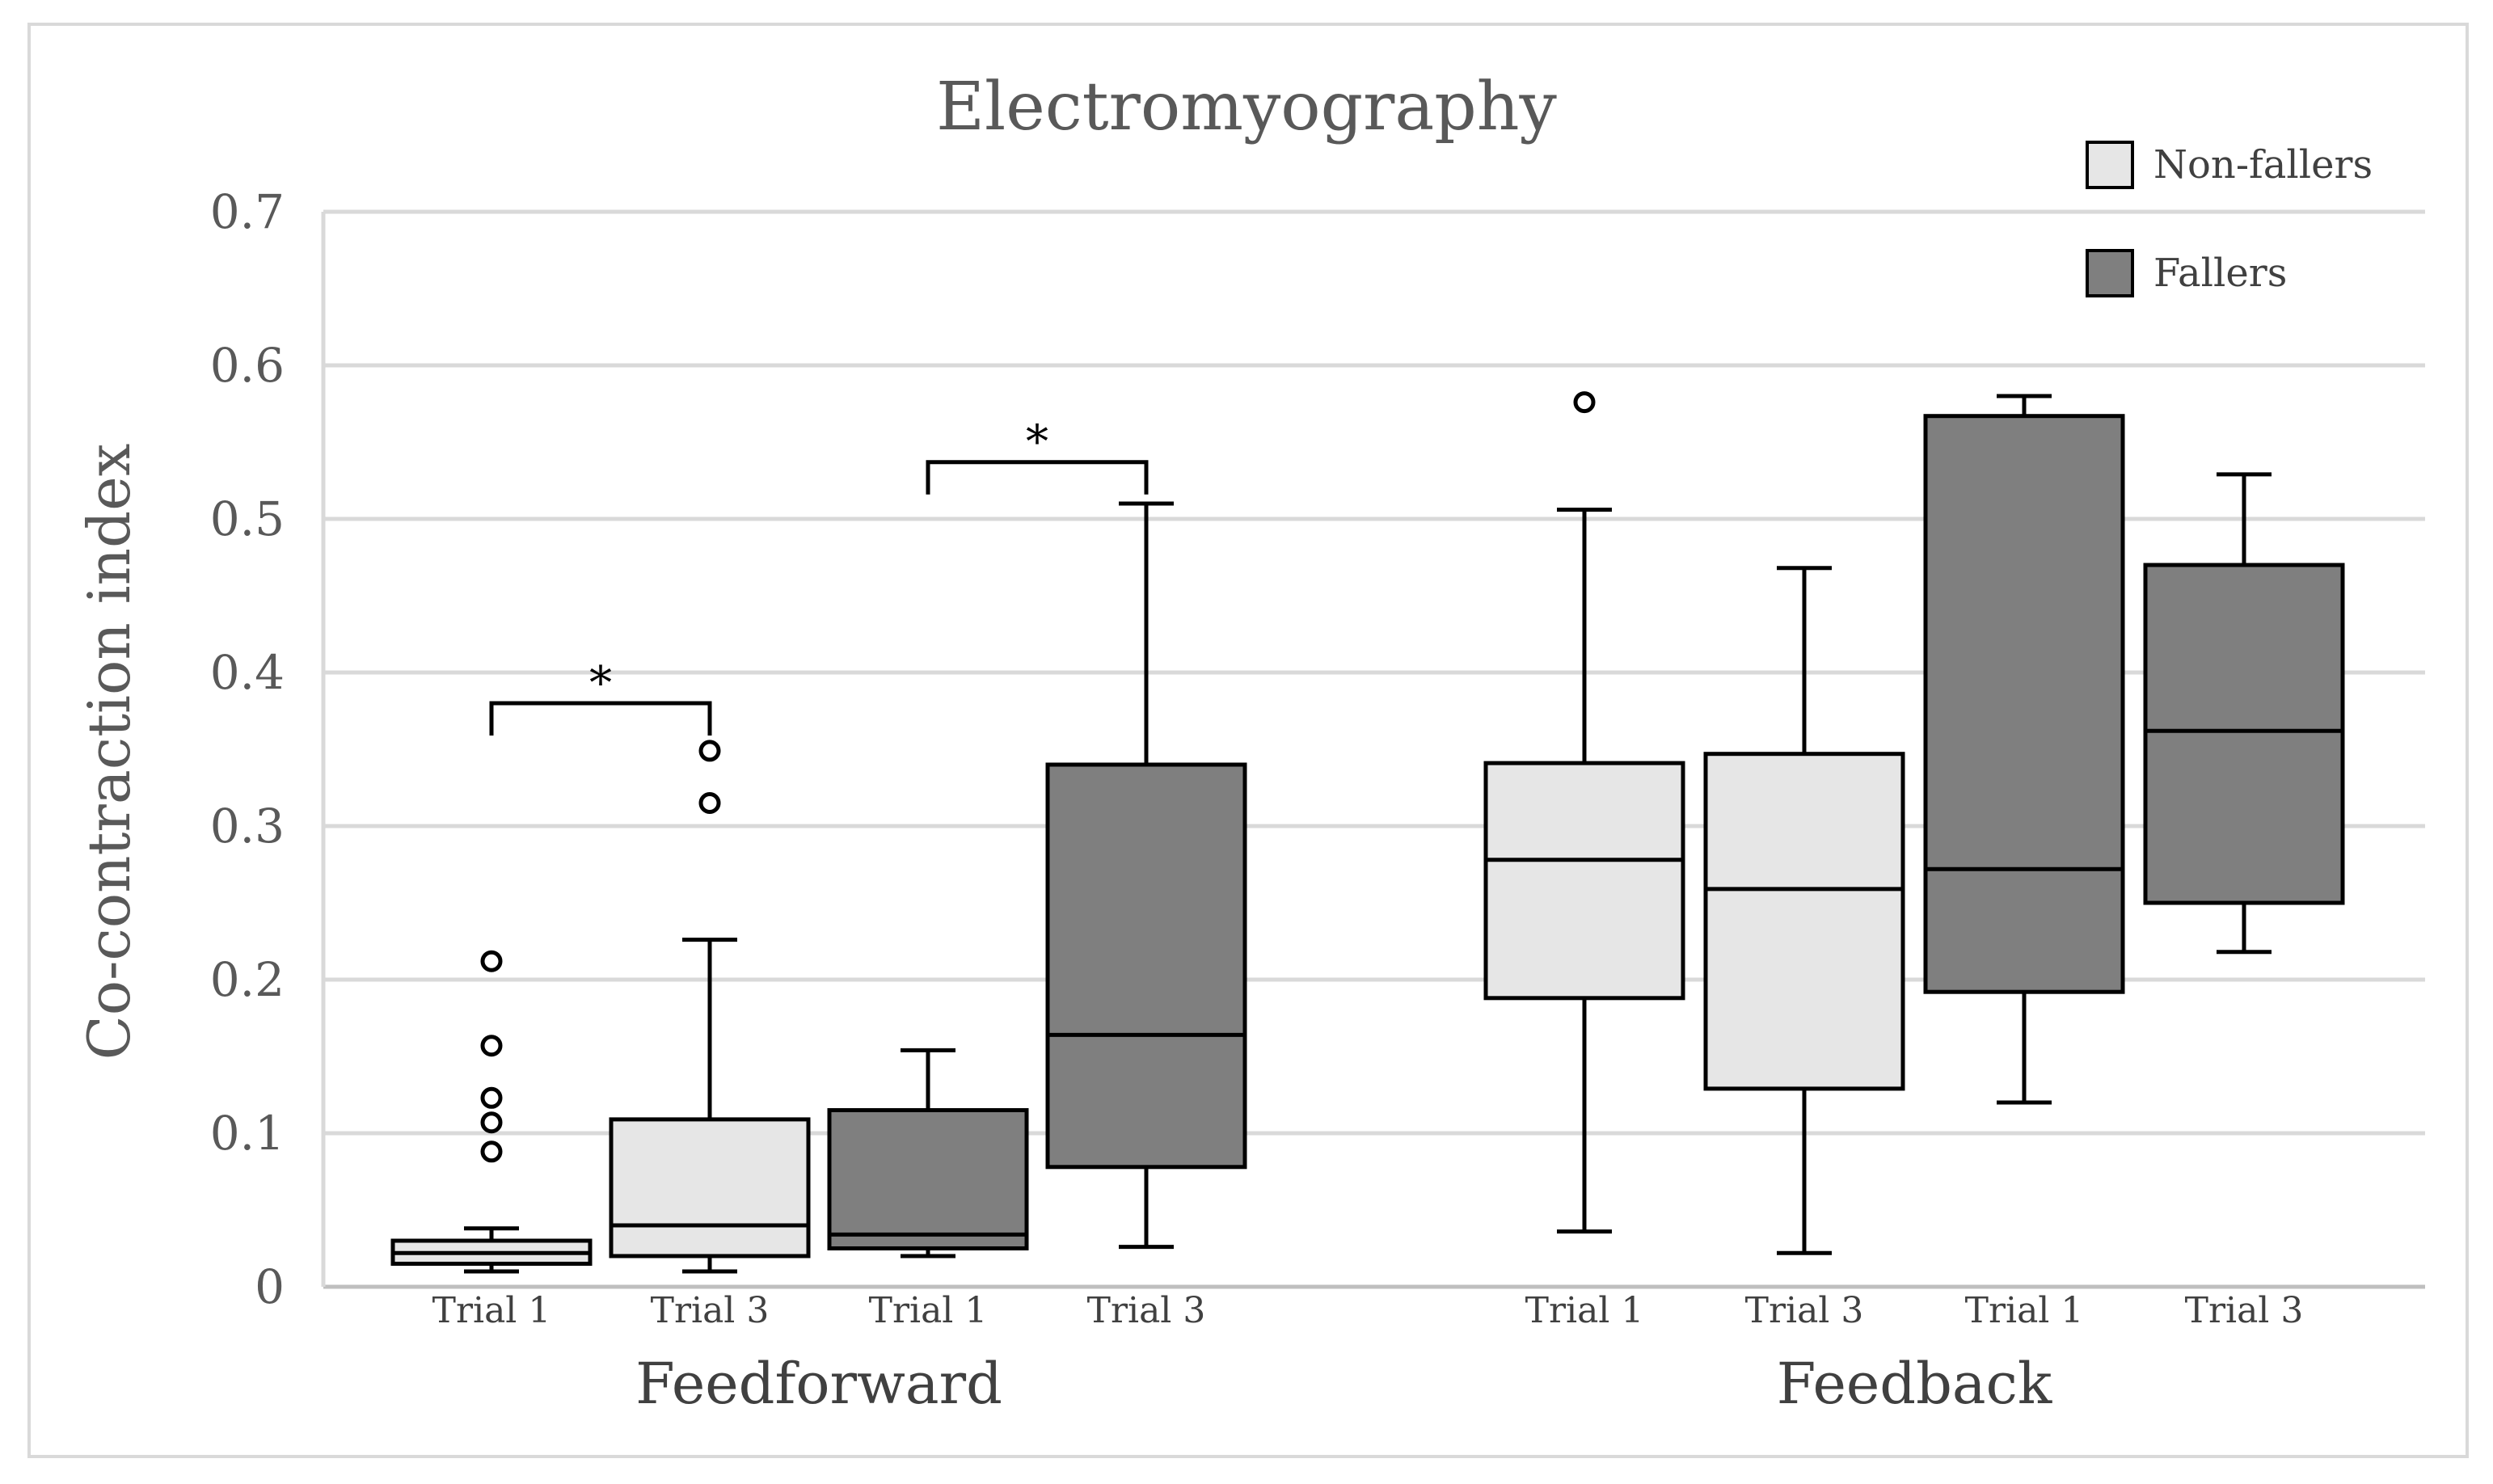 Image resolution: width=2493 pixels, height=1484 pixels. Describe the element at coordinates (247, 1133) in the screenshot. I see `y-tick-label: 0.1` at that location.